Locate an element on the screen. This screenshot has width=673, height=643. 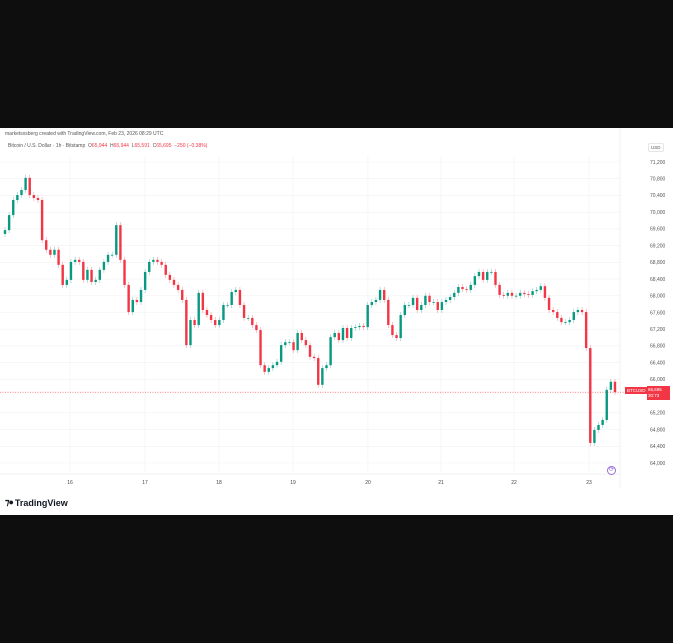
open-value: 65,944 is located at coordinates (99, 146).